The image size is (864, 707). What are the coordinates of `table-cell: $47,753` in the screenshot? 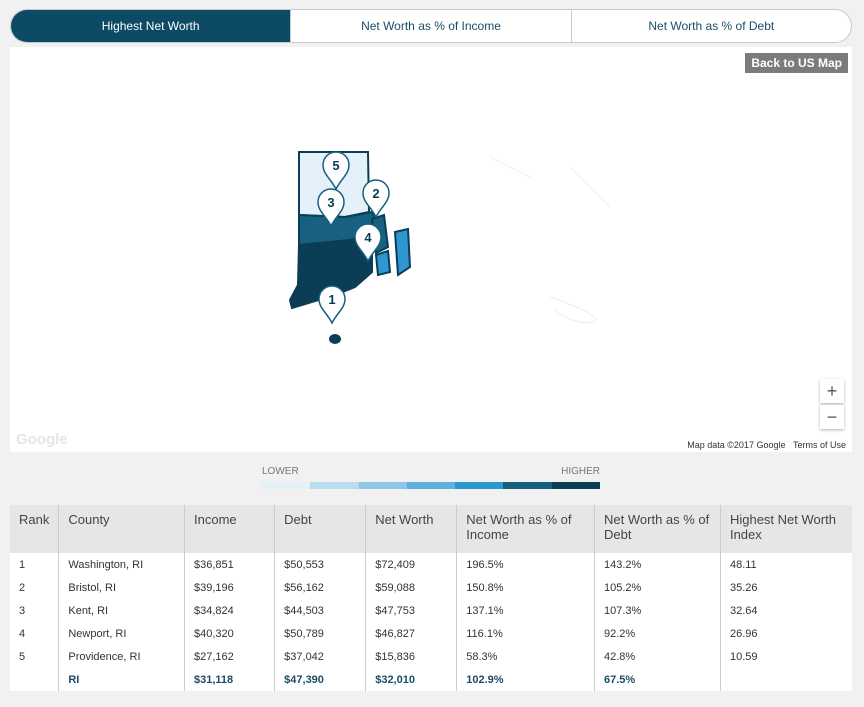 It's located at (411, 610).